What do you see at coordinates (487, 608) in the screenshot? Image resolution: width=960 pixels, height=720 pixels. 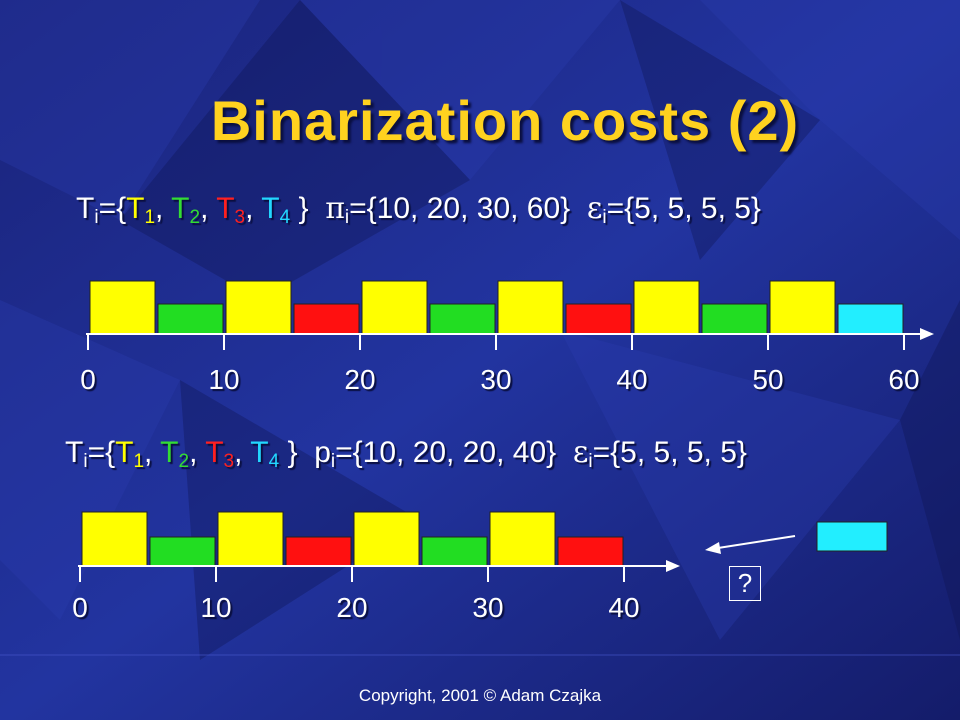 I see `timeline-2-tick-label: 30` at bounding box center [487, 608].